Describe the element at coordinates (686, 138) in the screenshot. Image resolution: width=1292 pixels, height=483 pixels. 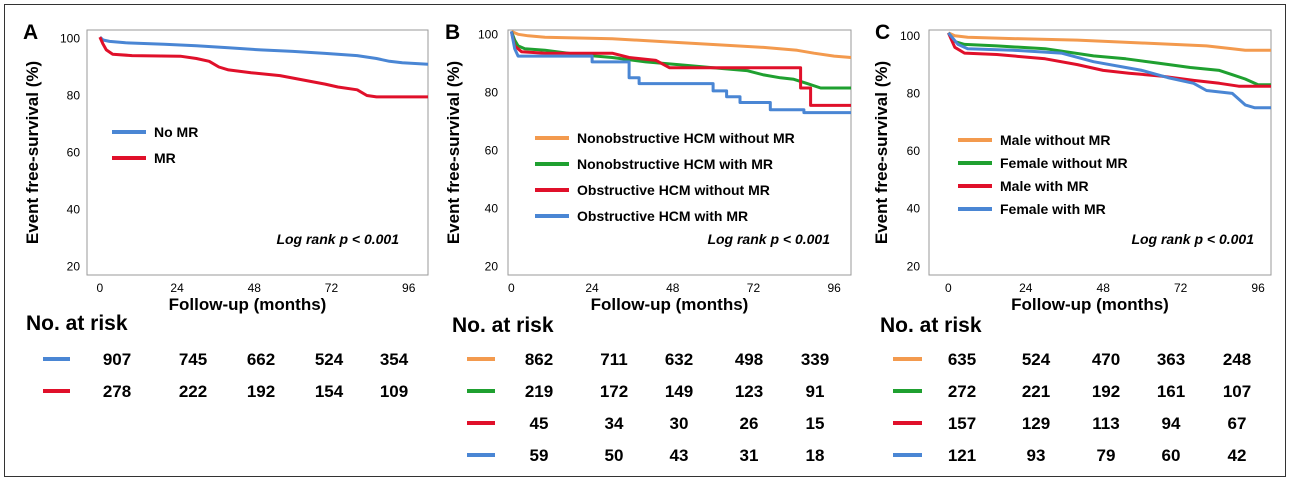
I see `legend-label: Nonobstructive HCM without MR` at that location.